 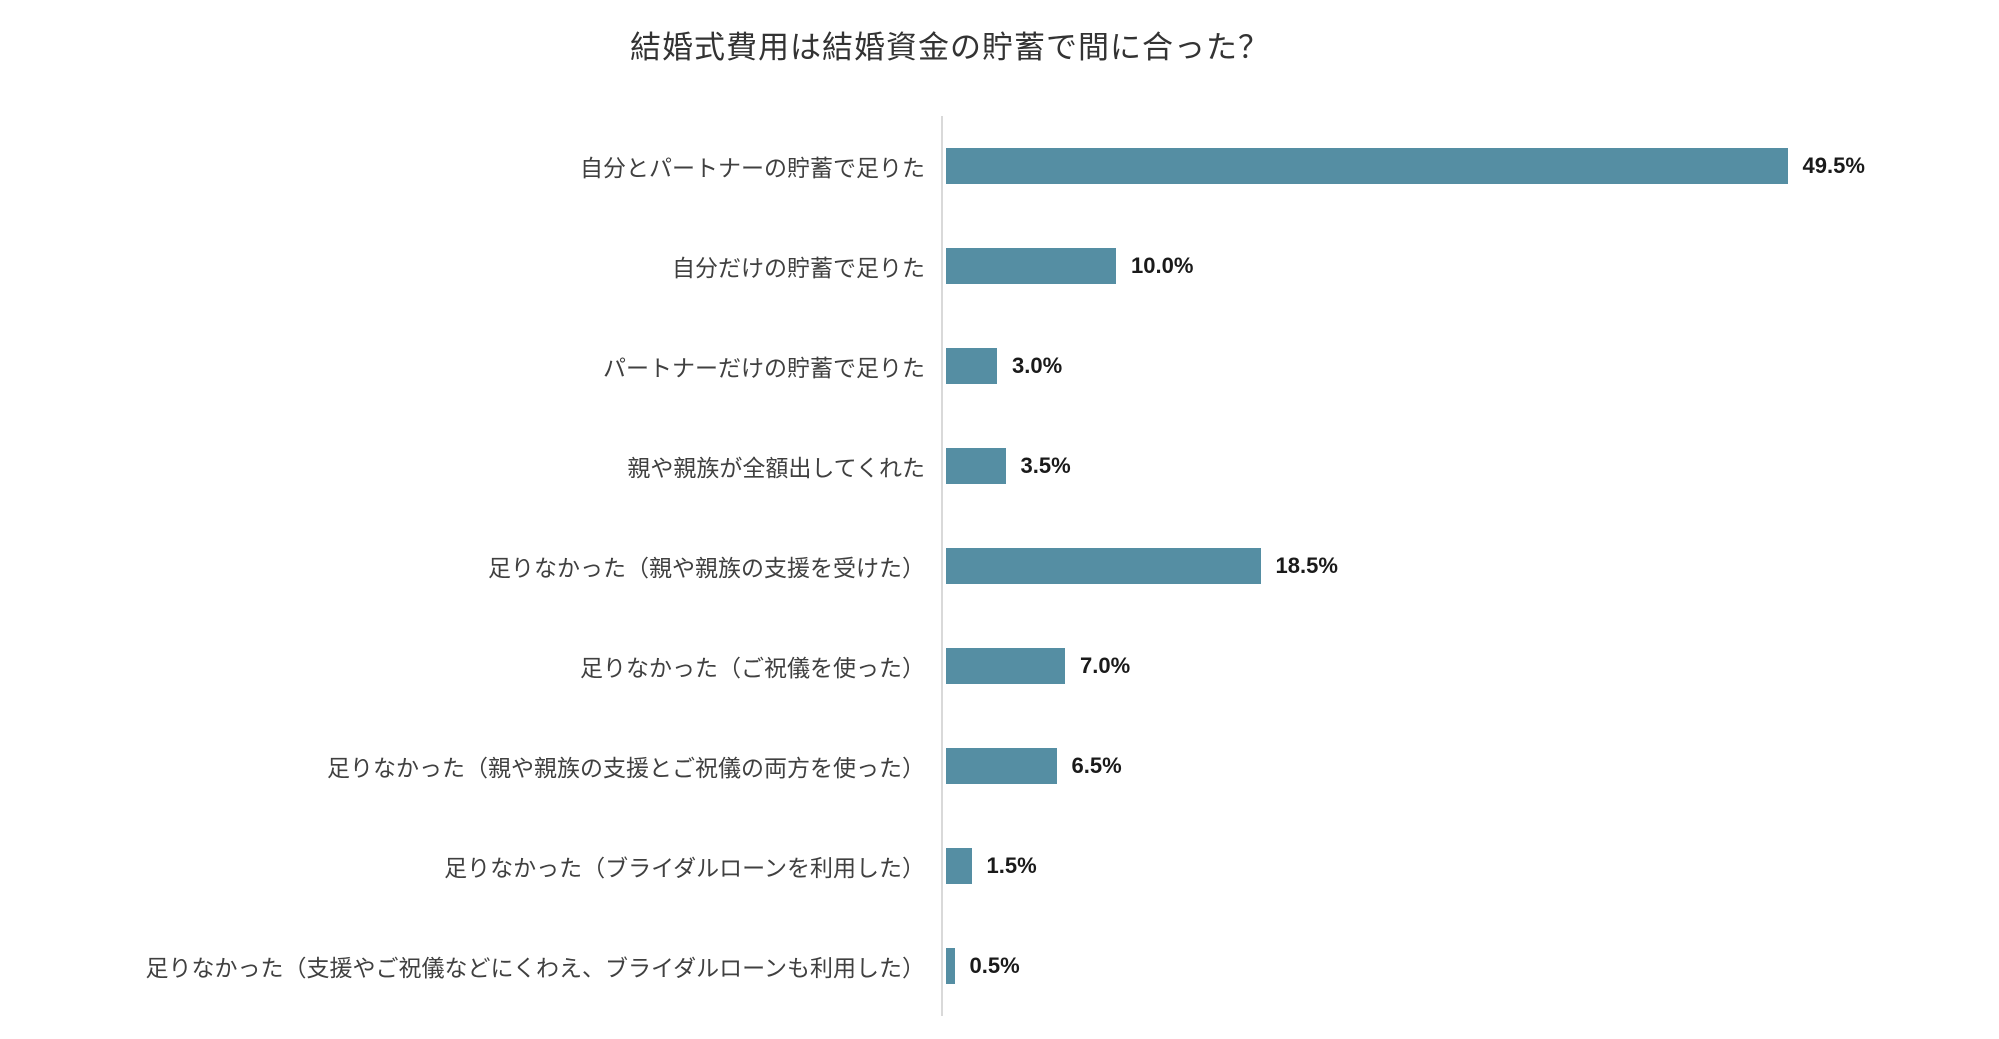 What do you see at coordinates (1468, 266) in the screenshot?
I see `plot-cell: 10.0%` at bounding box center [1468, 266].